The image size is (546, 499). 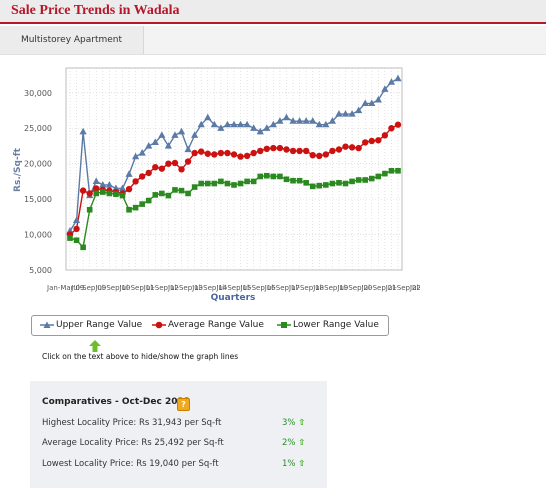 What do you see at coordinates (209, 288) in the screenshot?
I see `x-tick-label: Jul-Sep'14` at bounding box center [209, 288].